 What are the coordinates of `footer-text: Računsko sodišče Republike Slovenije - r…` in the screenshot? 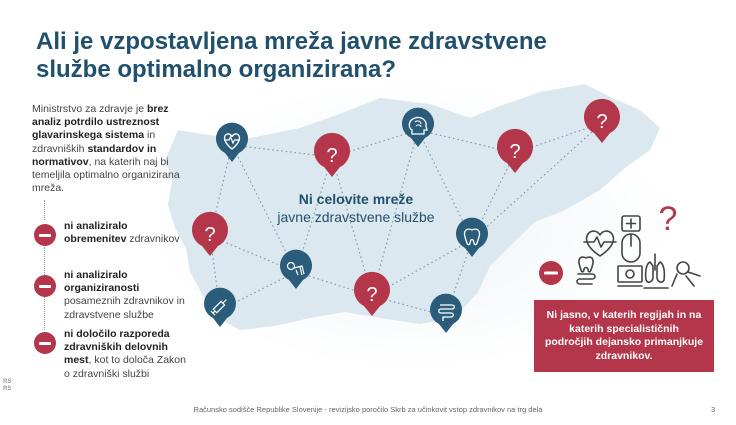 It's located at (368, 409).